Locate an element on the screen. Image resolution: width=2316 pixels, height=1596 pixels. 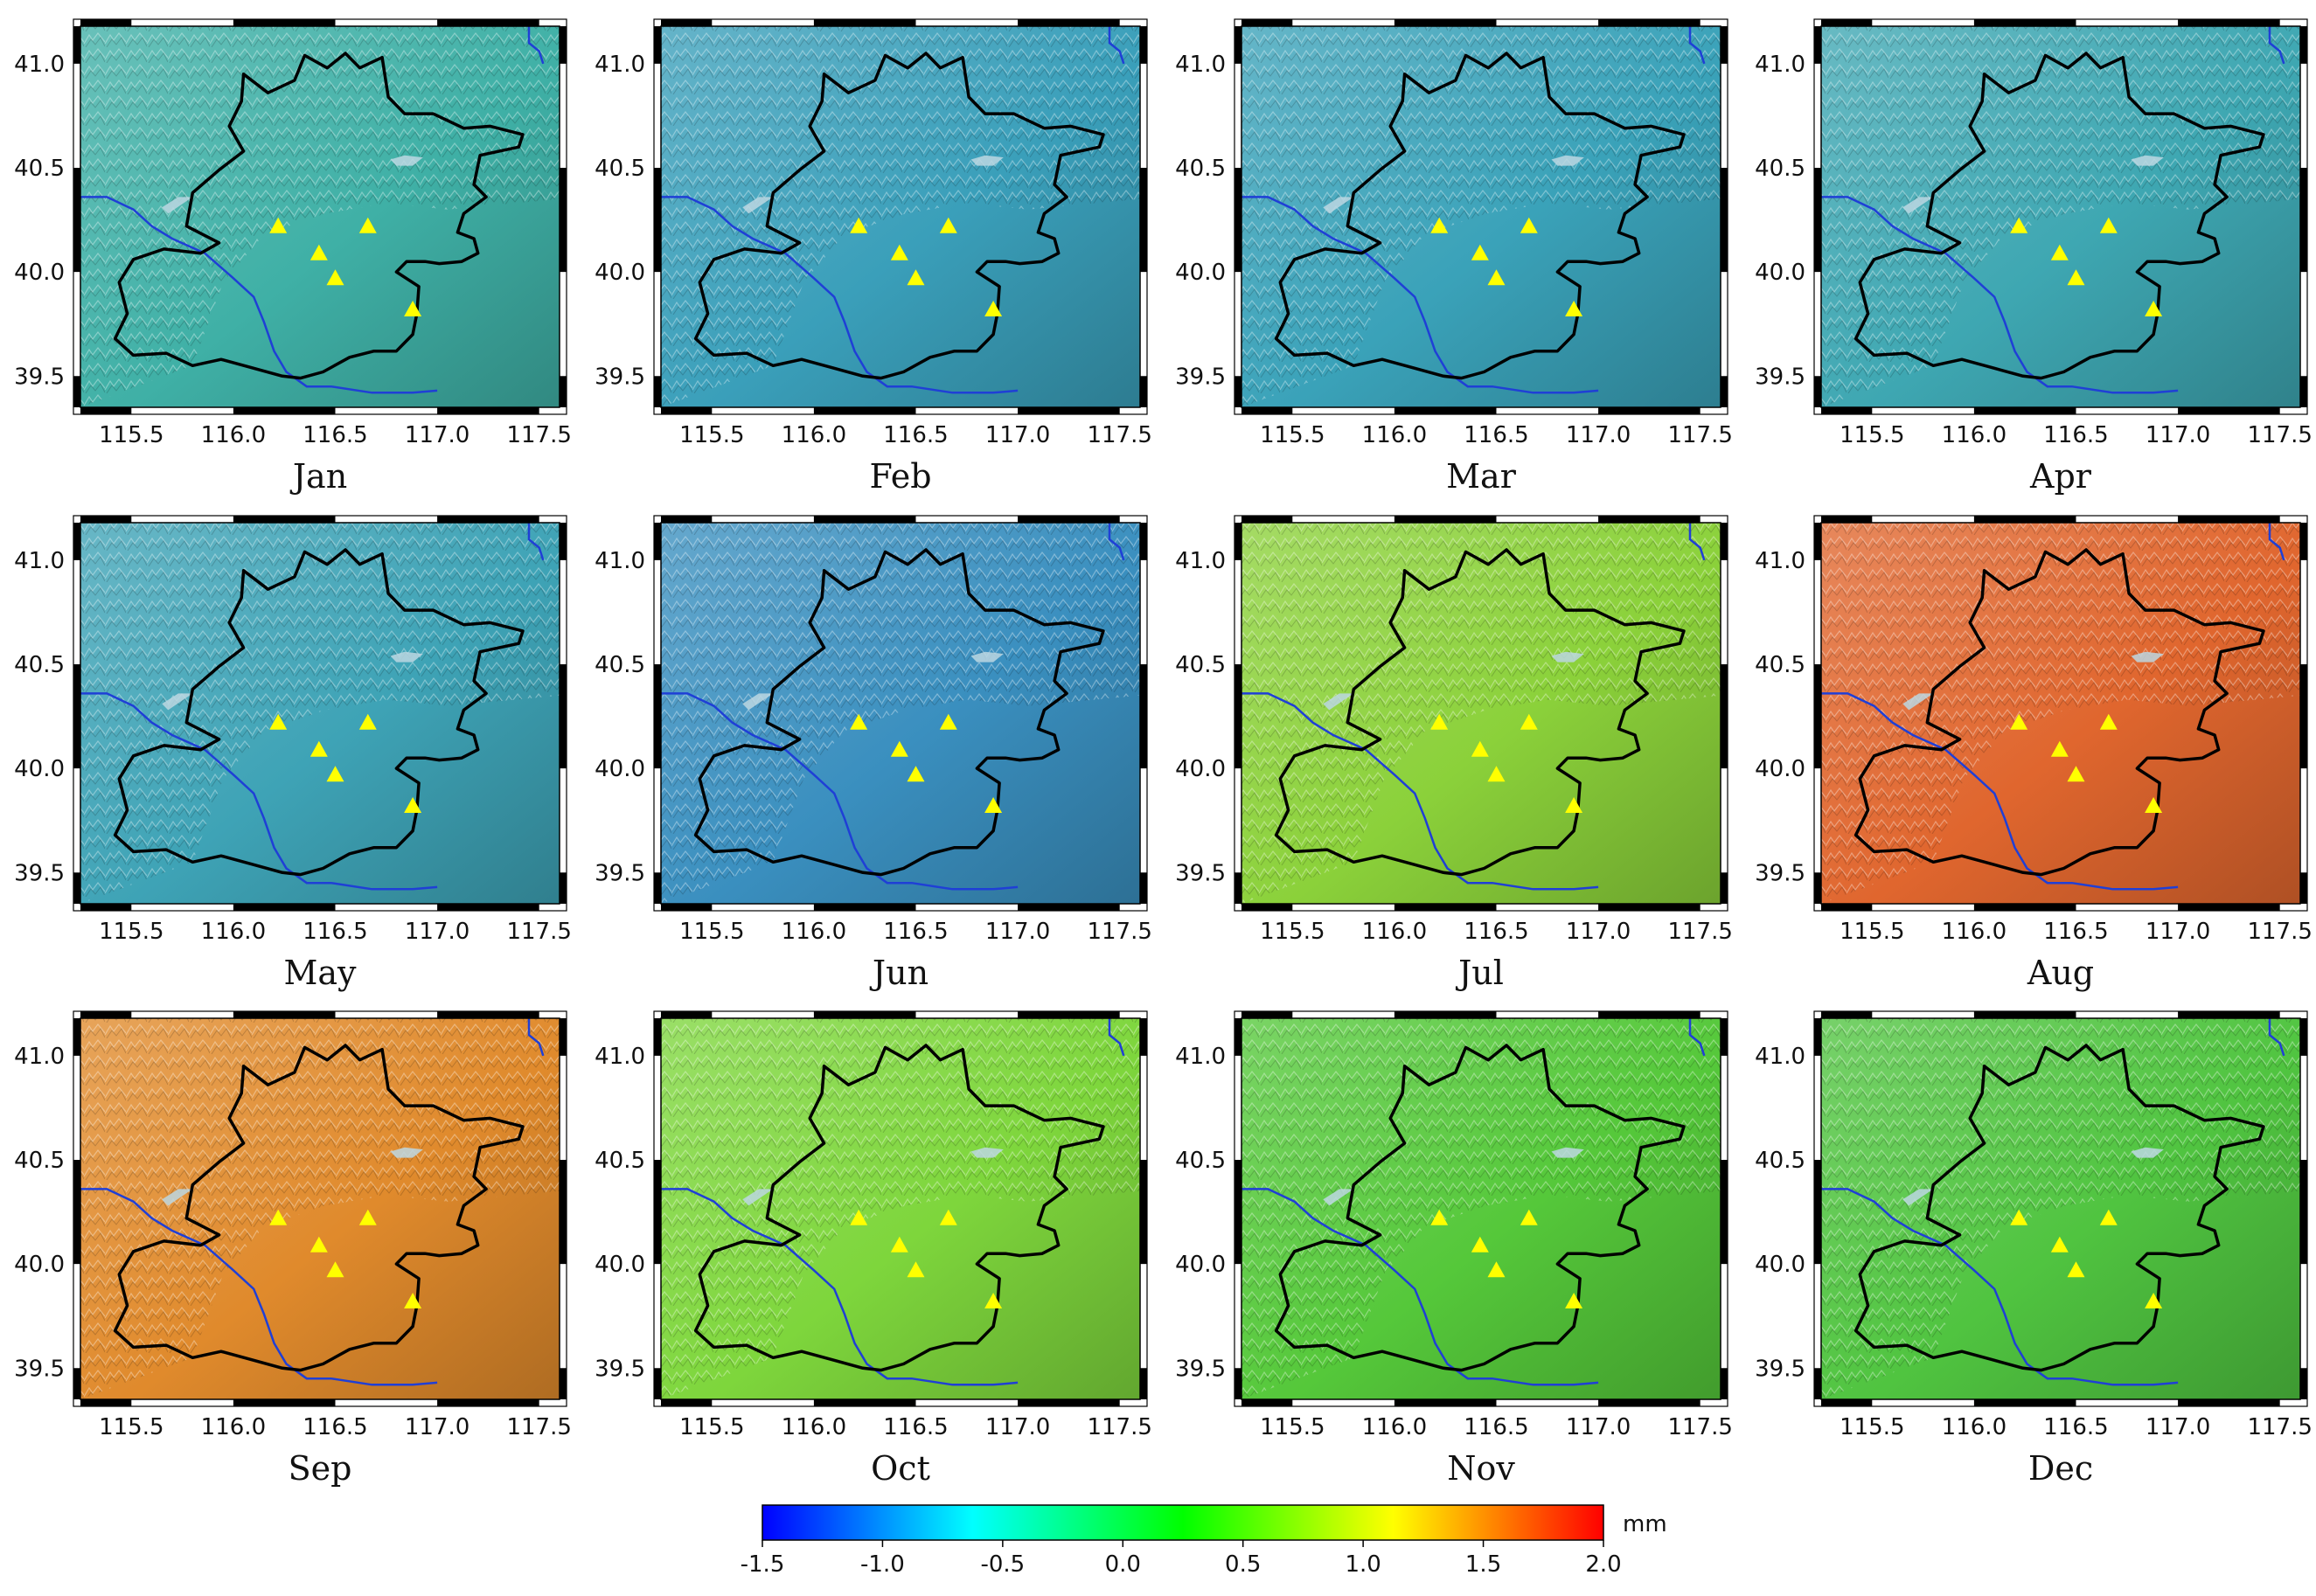
hillshade-relief is located at coordinates (2060, 1208).